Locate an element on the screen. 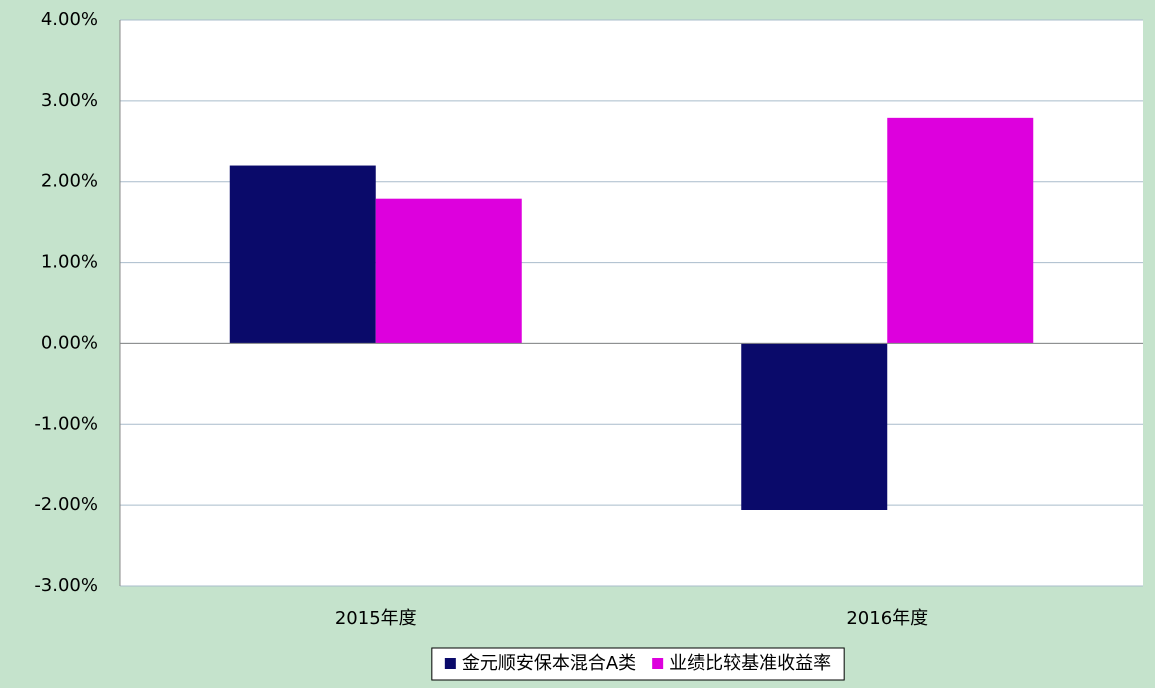 The width and height of the screenshot is (1155, 688). y-tick-label: 2.00% is located at coordinates (69, 181).